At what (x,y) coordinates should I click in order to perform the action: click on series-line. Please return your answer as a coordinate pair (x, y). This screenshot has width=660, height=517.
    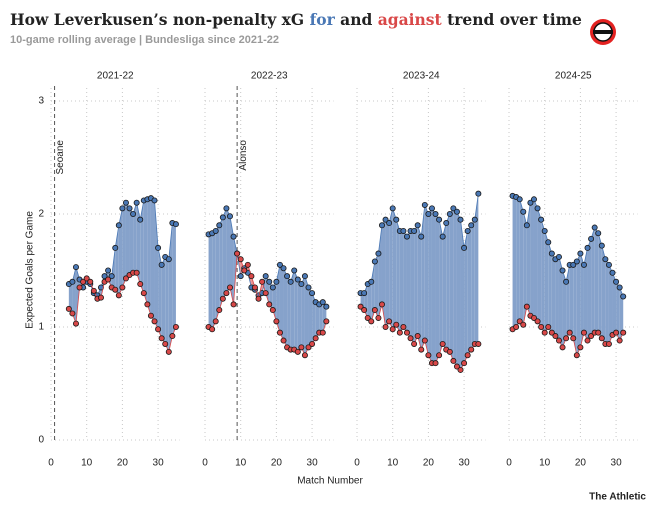
    Looking at the image, I should click on (419, 243).